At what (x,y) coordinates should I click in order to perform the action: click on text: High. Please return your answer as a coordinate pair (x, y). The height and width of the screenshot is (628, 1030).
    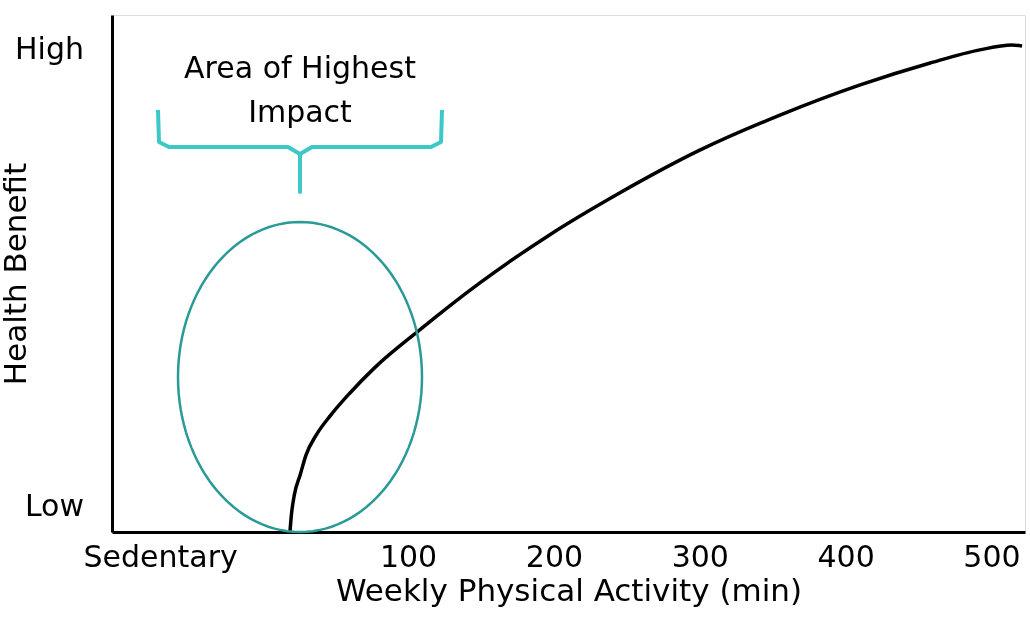
    Looking at the image, I should click on (49, 48).